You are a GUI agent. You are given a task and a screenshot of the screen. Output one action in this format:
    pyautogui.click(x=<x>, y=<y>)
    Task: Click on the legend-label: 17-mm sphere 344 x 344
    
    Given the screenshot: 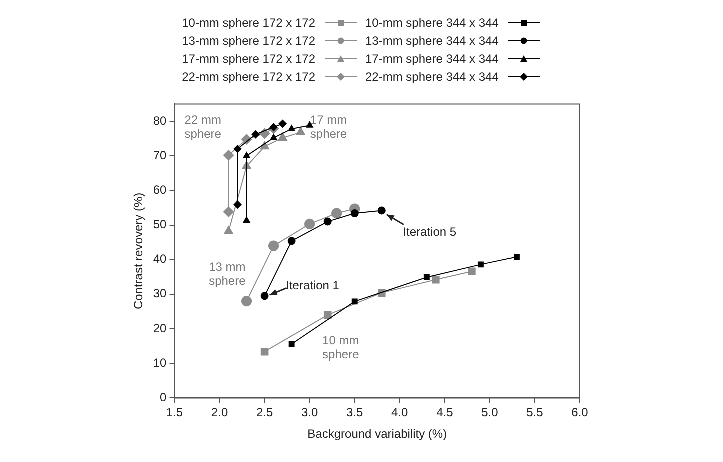 What is the action you would take?
    pyautogui.click(x=432, y=59)
    